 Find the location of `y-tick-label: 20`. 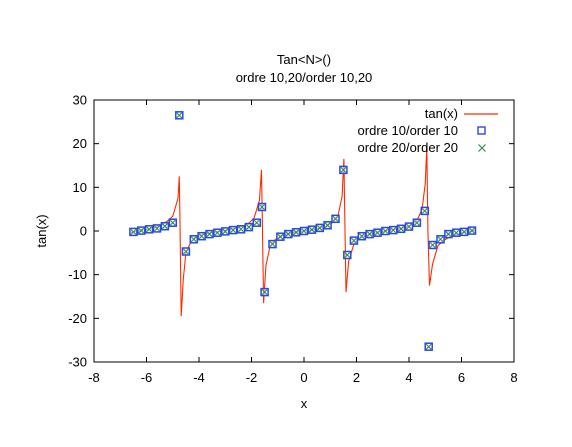

y-tick-label: 20 is located at coordinates (80, 143).